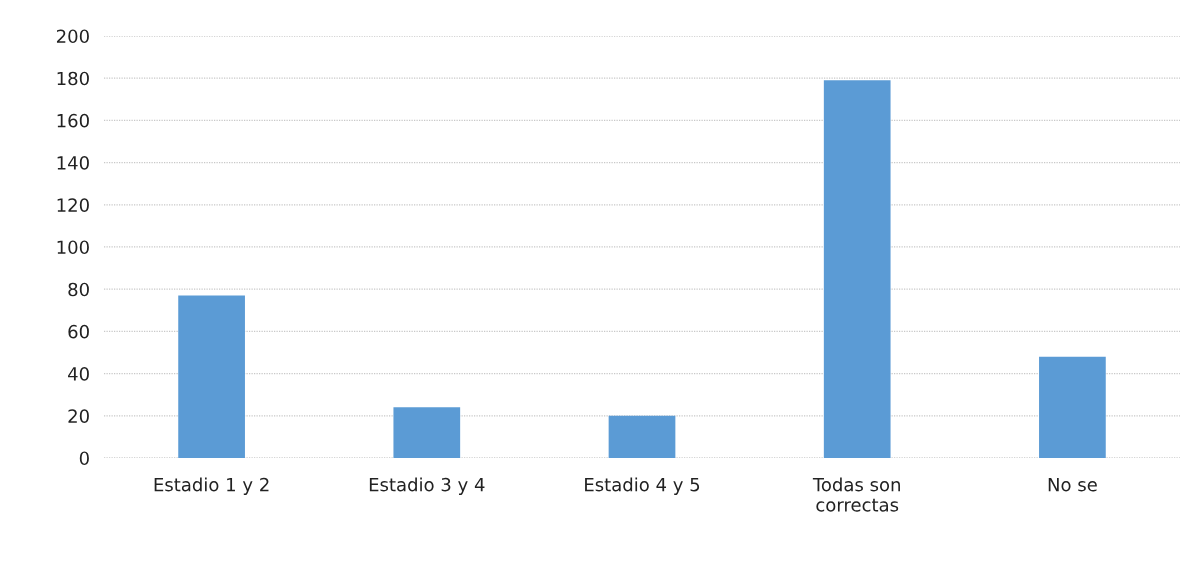  What do you see at coordinates (427, 486) in the screenshot?
I see `x-tick-label: Estadio 3 y 4` at bounding box center [427, 486].